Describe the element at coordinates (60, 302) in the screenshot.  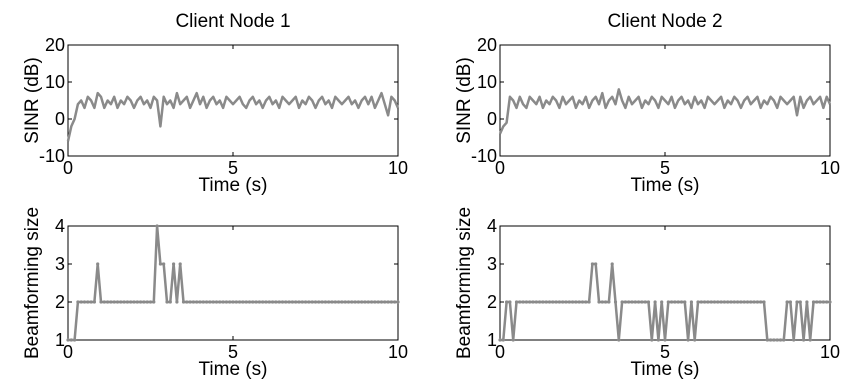
I see `y-tick-label: 2` at that location.